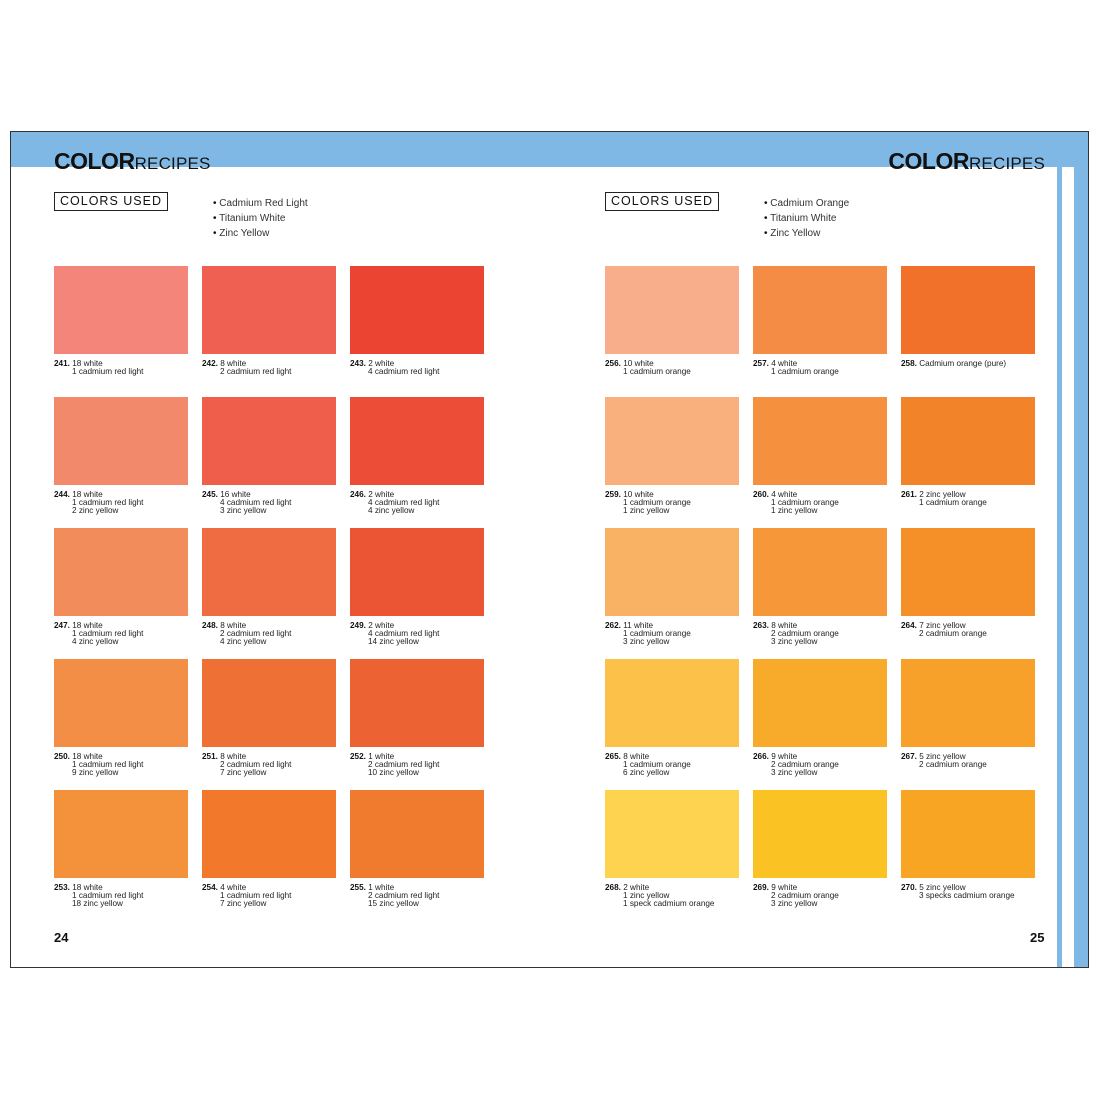  Describe the element at coordinates (968, 625) in the screenshot. I see `recipe-line: 264. 7 zinc yellow` at that location.